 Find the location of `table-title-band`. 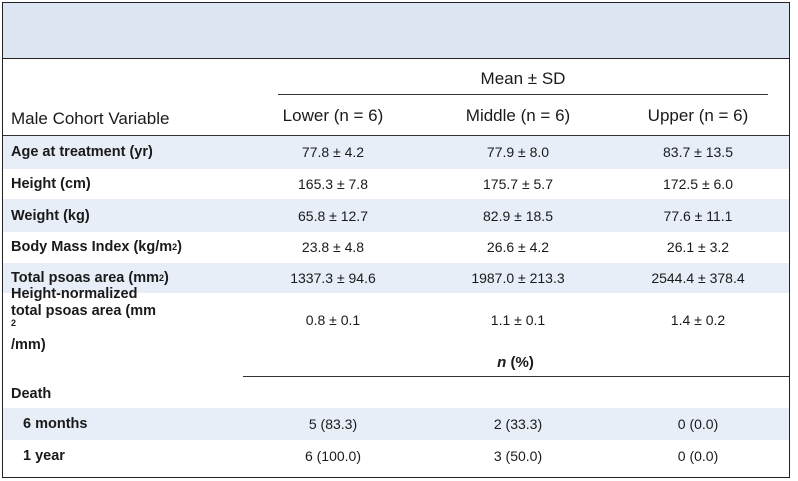

table-title-band is located at coordinates (396, 31).